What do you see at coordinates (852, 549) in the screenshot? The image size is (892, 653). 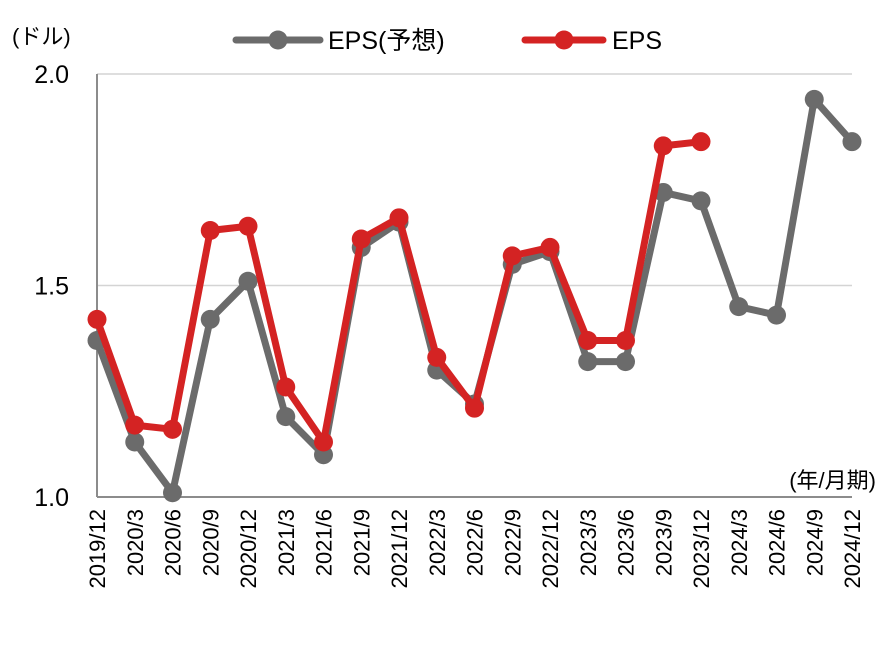 I see `x-tick-label: 2024/12` at bounding box center [852, 549].